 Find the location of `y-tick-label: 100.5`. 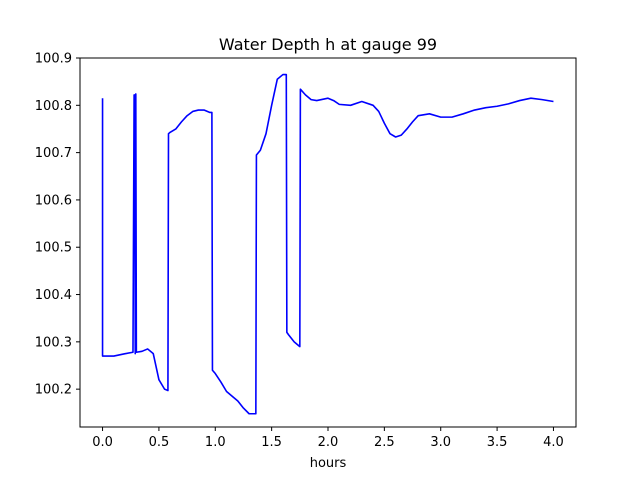

y-tick-label: 100.5 is located at coordinates (53, 248).